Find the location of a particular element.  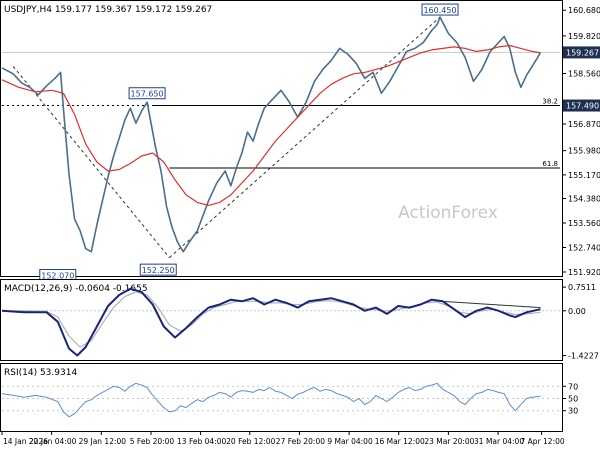

macd-header: MACD(12,26,9) -0.0604 -0.1655 is located at coordinates (76, 289).